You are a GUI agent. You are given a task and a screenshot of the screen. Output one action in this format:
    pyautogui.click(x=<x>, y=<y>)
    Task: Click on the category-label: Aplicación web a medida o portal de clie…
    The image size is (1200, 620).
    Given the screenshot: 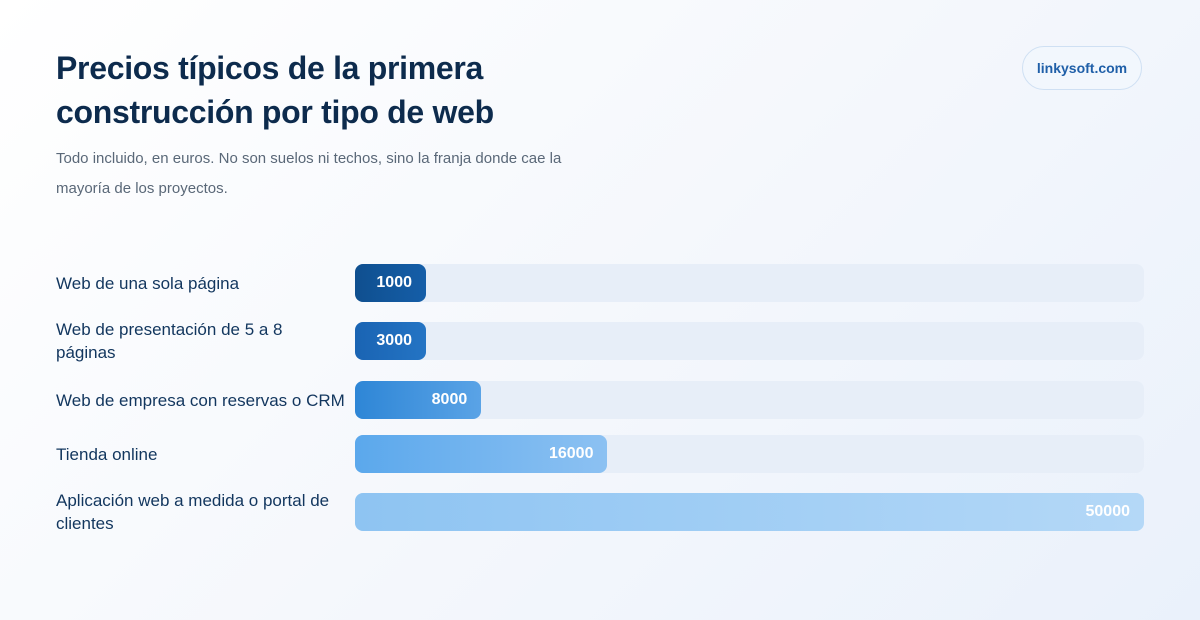 What is the action you would take?
    pyautogui.click(x=193, y=512)
    